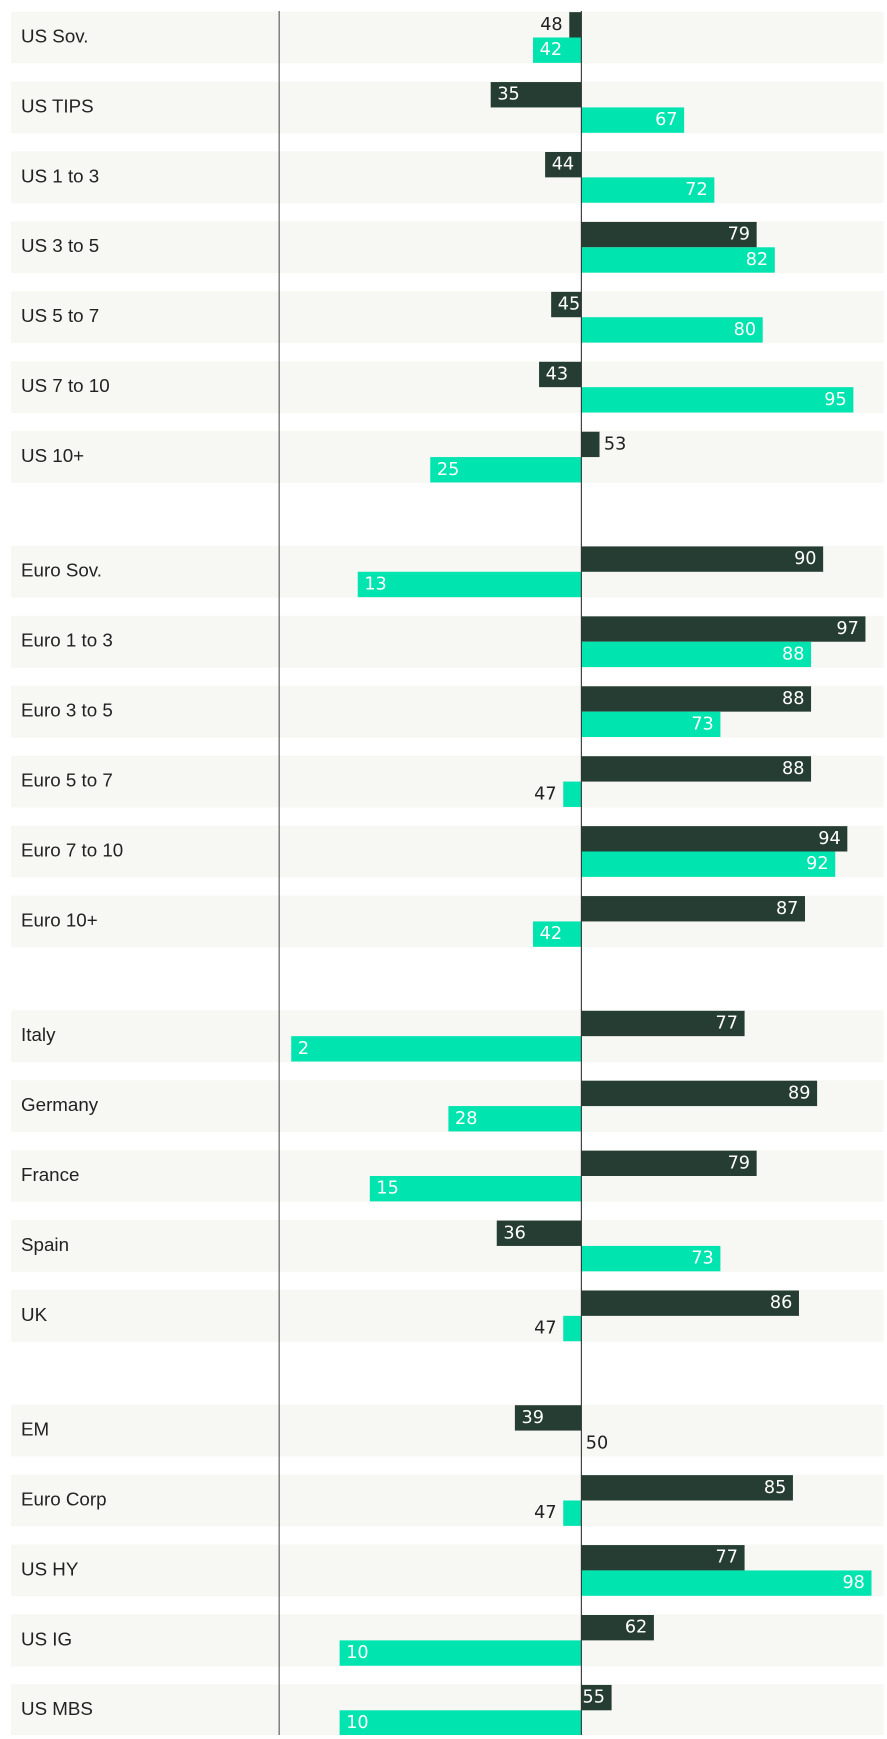 The height and width of the screenshot is (1739, 887). I want to click on category-label: Euro Corp, so click(63, 1498).